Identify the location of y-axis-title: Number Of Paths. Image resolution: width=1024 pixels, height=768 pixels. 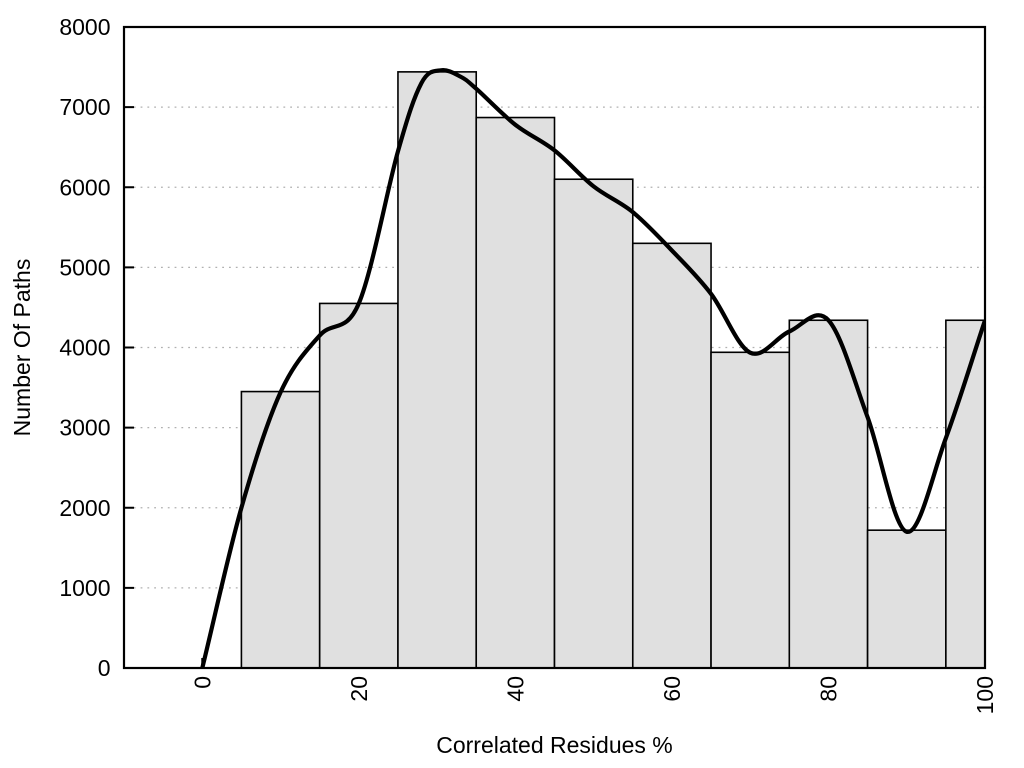
(22, 348).